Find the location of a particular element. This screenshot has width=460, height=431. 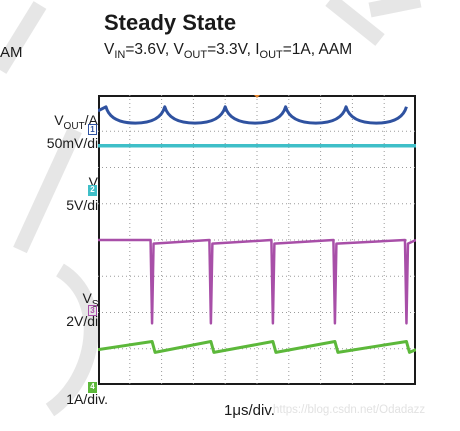

channel-4-marker: 4 is located at coordinates (92, 387).